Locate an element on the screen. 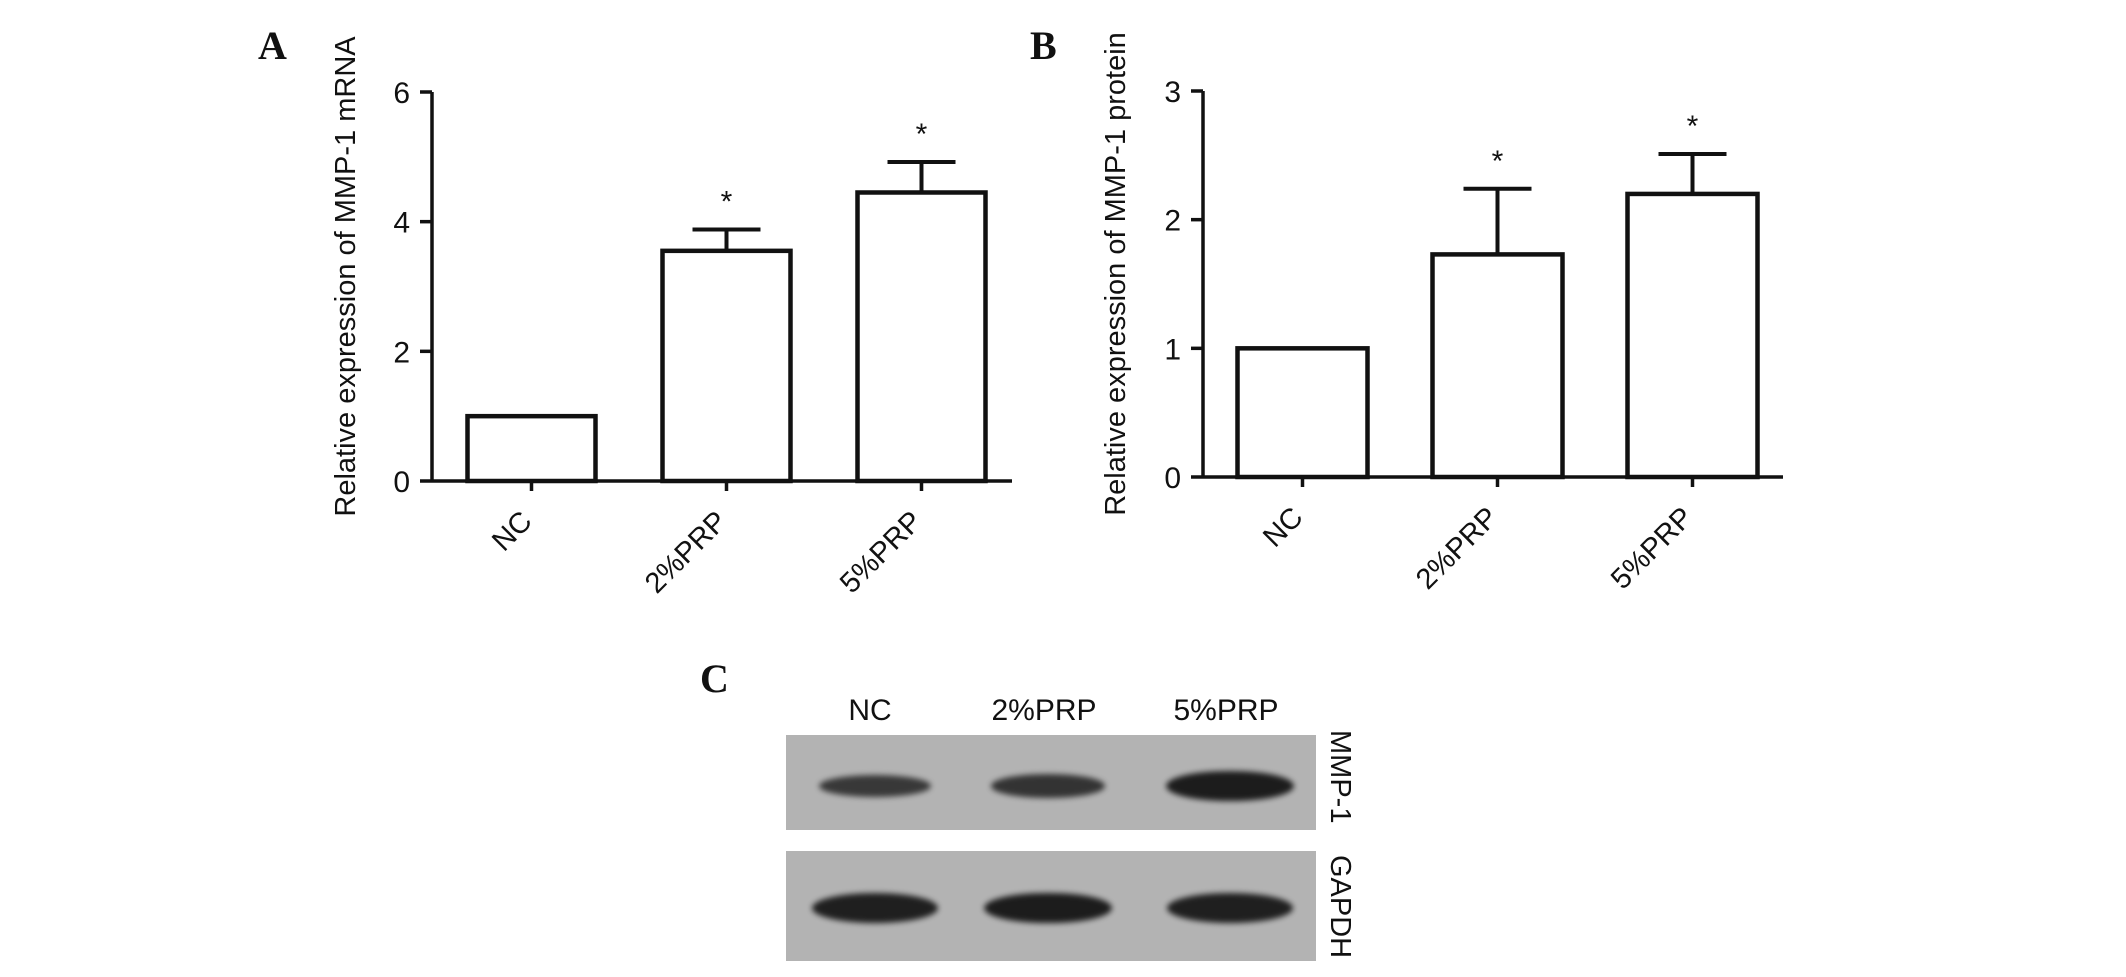 The width and height of the screenshot is (2126, 977). chart-0-x-tick-label: 2%PRP is located at coordinates (686, 552).